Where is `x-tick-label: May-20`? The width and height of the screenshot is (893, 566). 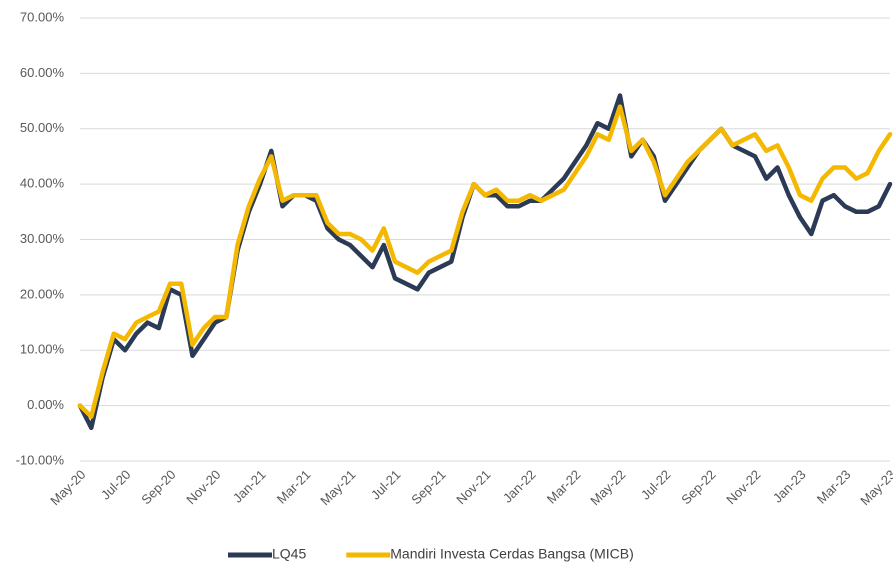
x-tick-label: May-20 is located at coordinates (67, 487).